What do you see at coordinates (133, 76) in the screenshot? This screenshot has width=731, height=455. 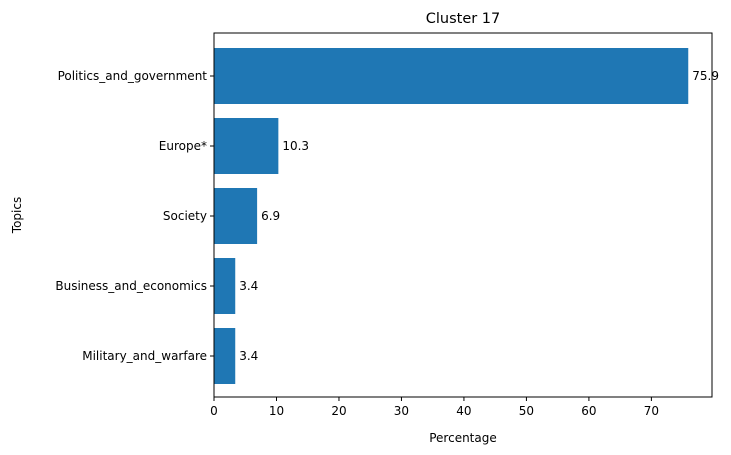 I see `y-tick-label: Politics_and_government` at bounding box center [133, 76].